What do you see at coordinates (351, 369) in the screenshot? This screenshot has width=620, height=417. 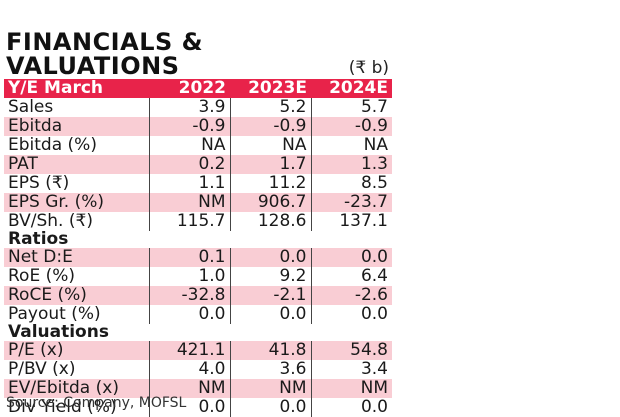 I see `row-value: 3.4` at bounding box center [351, 369].